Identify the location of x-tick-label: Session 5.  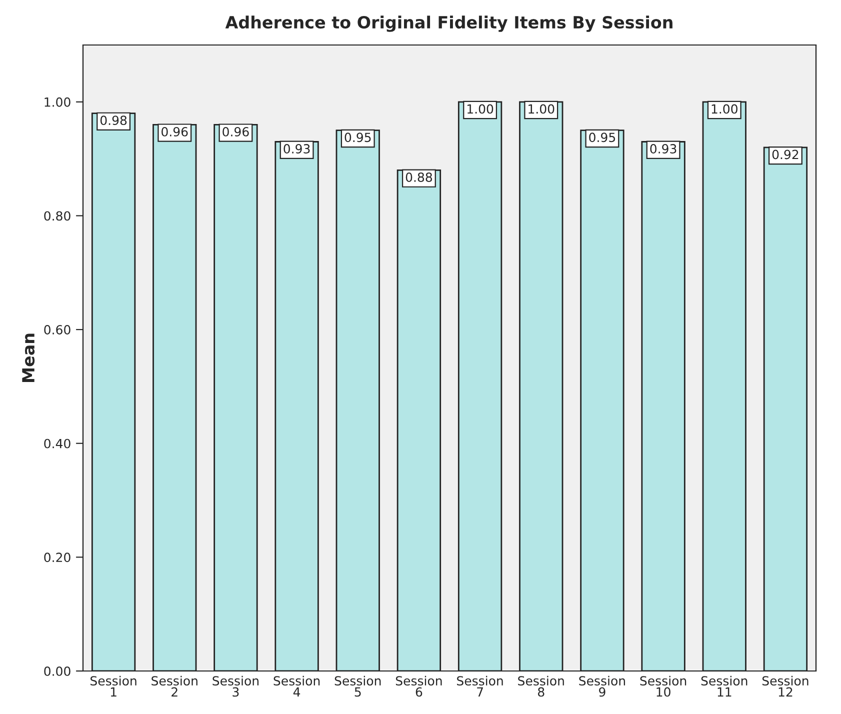
(357, 686).